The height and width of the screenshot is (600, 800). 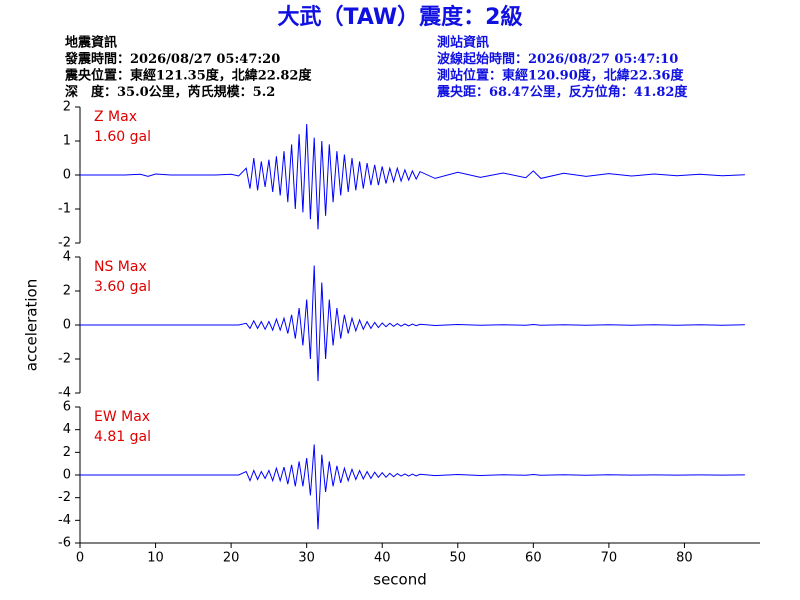 What do you see at coordinates (463, 43) in the screenshot?
I see `info-line: 測站資訊` at bounding box center [463, 43].